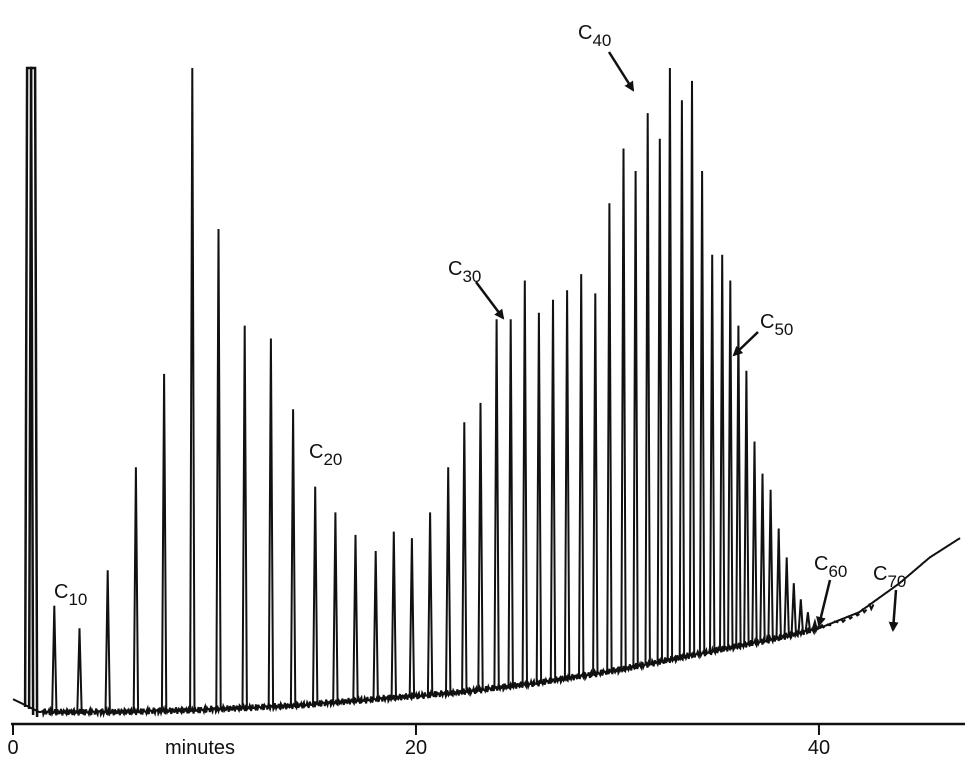  What do you see at coordinates (200, 748) in the screenshot?
I see `x-axis-title: minutes` at bounding box center [200, 748].